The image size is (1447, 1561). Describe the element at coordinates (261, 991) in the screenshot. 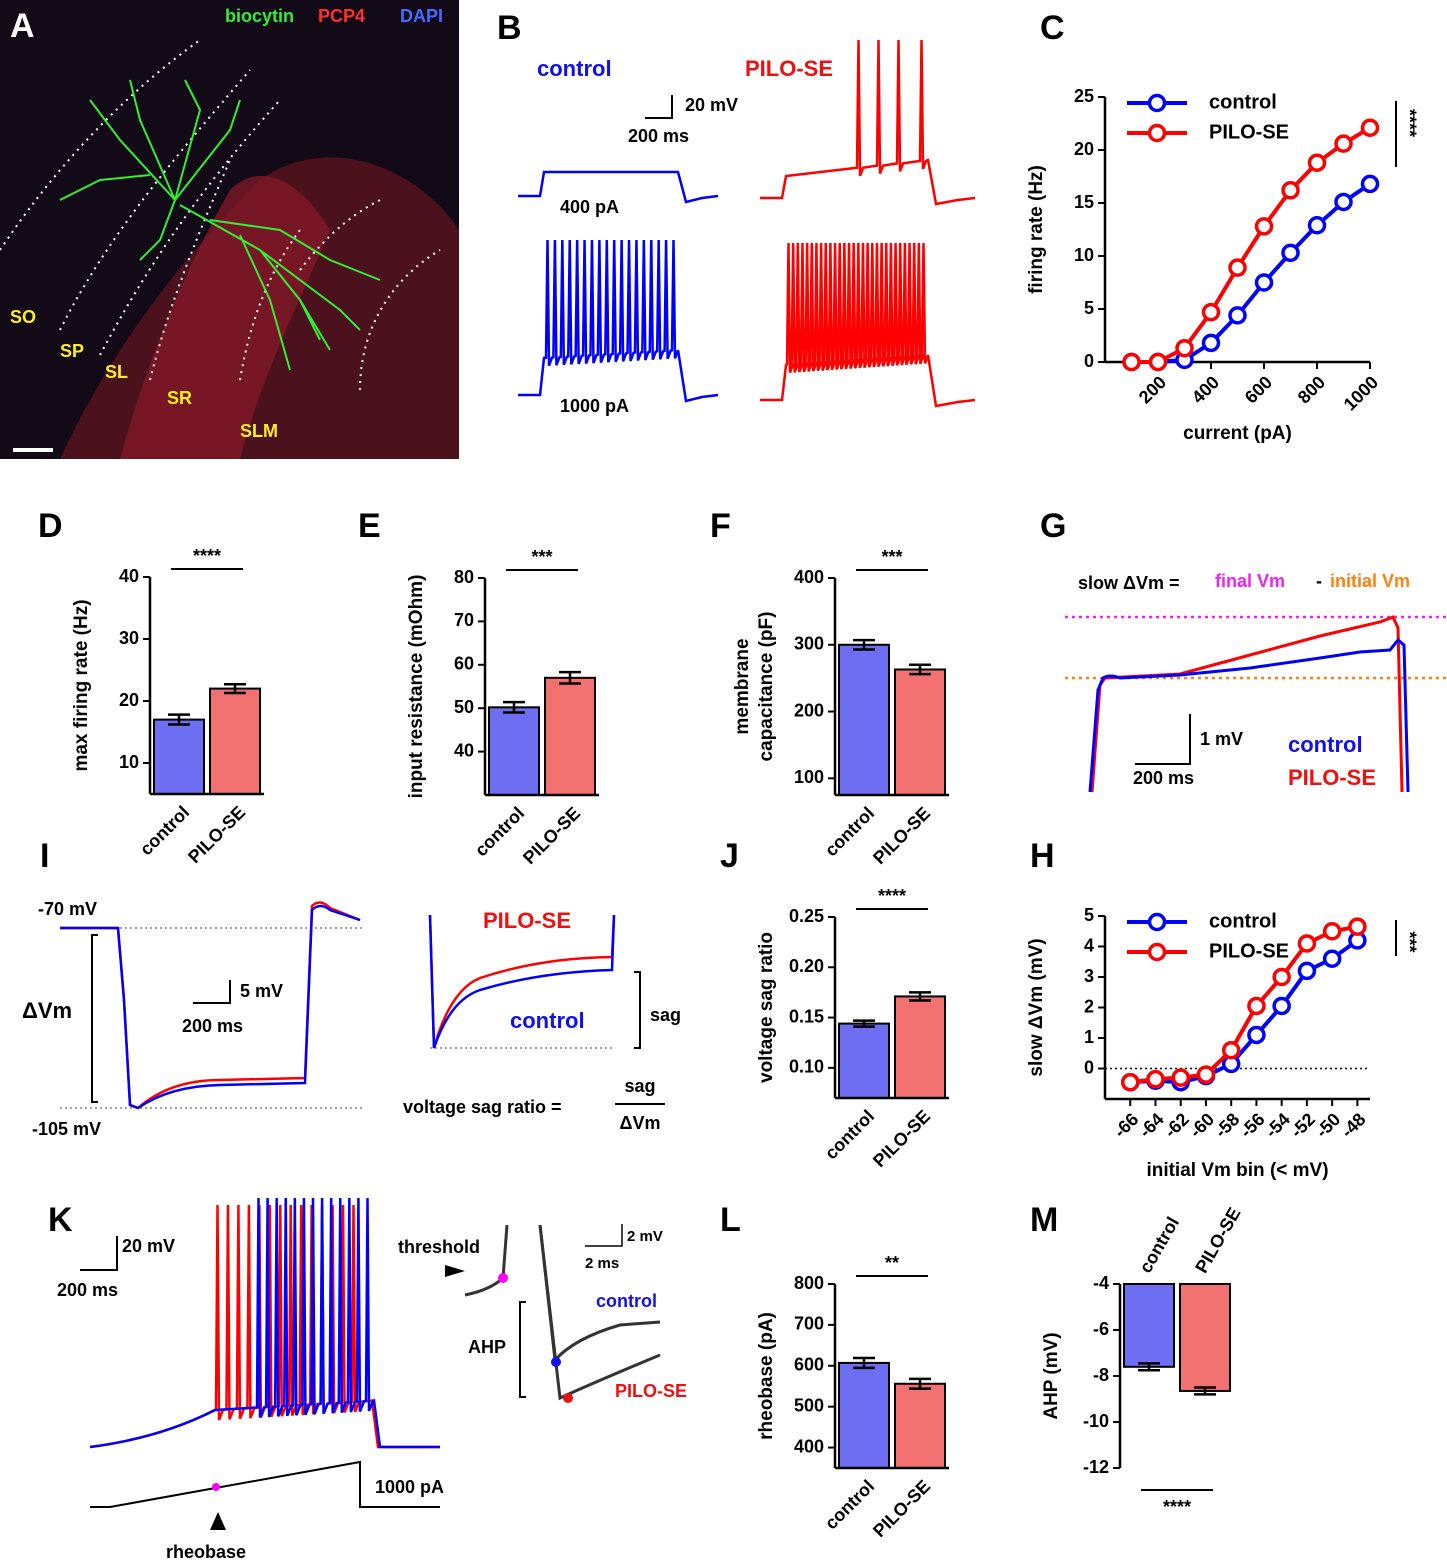

I see `scale-label: 5 mV` at that location.